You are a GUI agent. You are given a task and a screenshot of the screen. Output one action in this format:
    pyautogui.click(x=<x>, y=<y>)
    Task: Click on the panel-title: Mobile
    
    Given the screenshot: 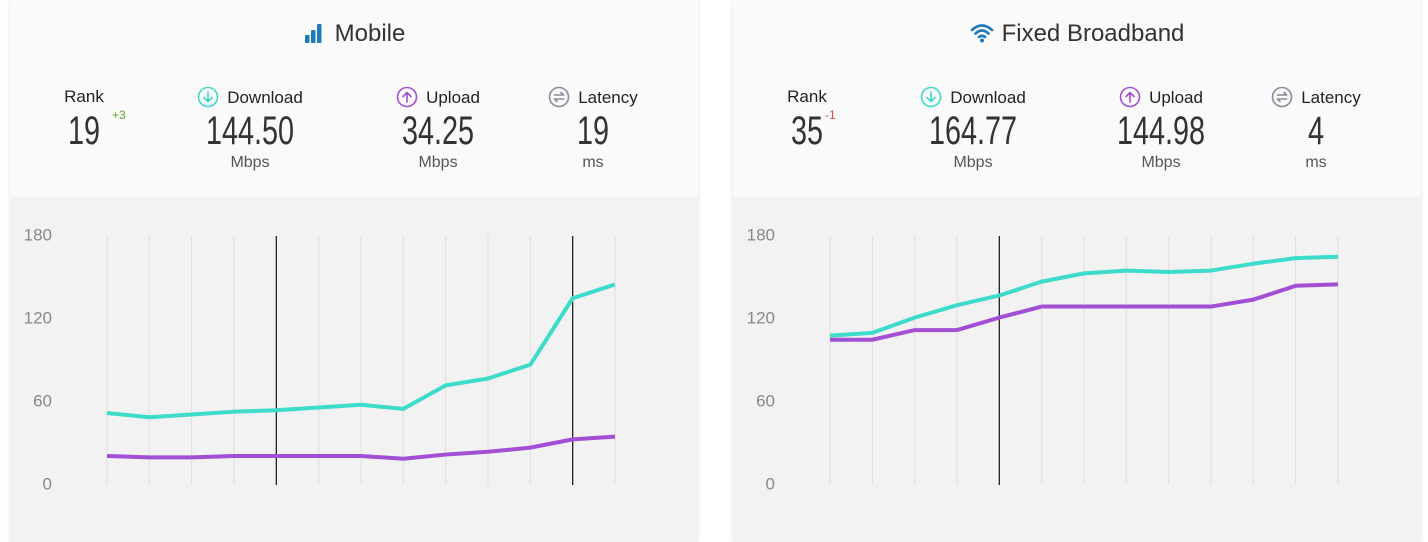 What is the action you would take?
    pyautogui.click(x=354, y=34)
    